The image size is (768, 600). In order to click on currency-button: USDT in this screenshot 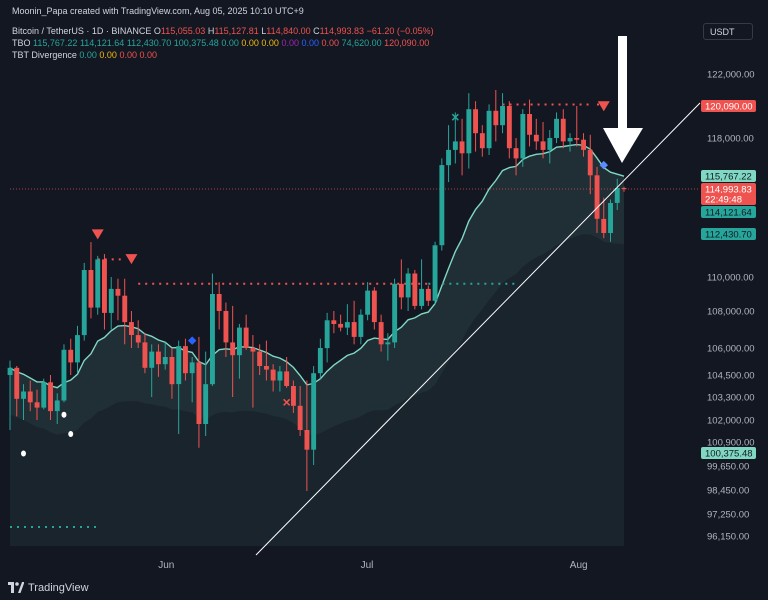, I will do `click(728, 31)`.